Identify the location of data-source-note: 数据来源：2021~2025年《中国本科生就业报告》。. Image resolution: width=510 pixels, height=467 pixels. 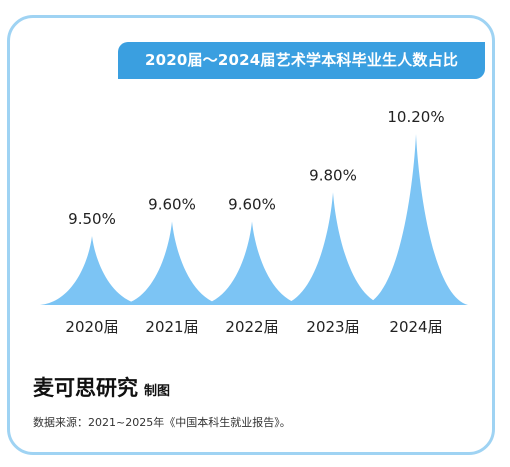
(162, 422).